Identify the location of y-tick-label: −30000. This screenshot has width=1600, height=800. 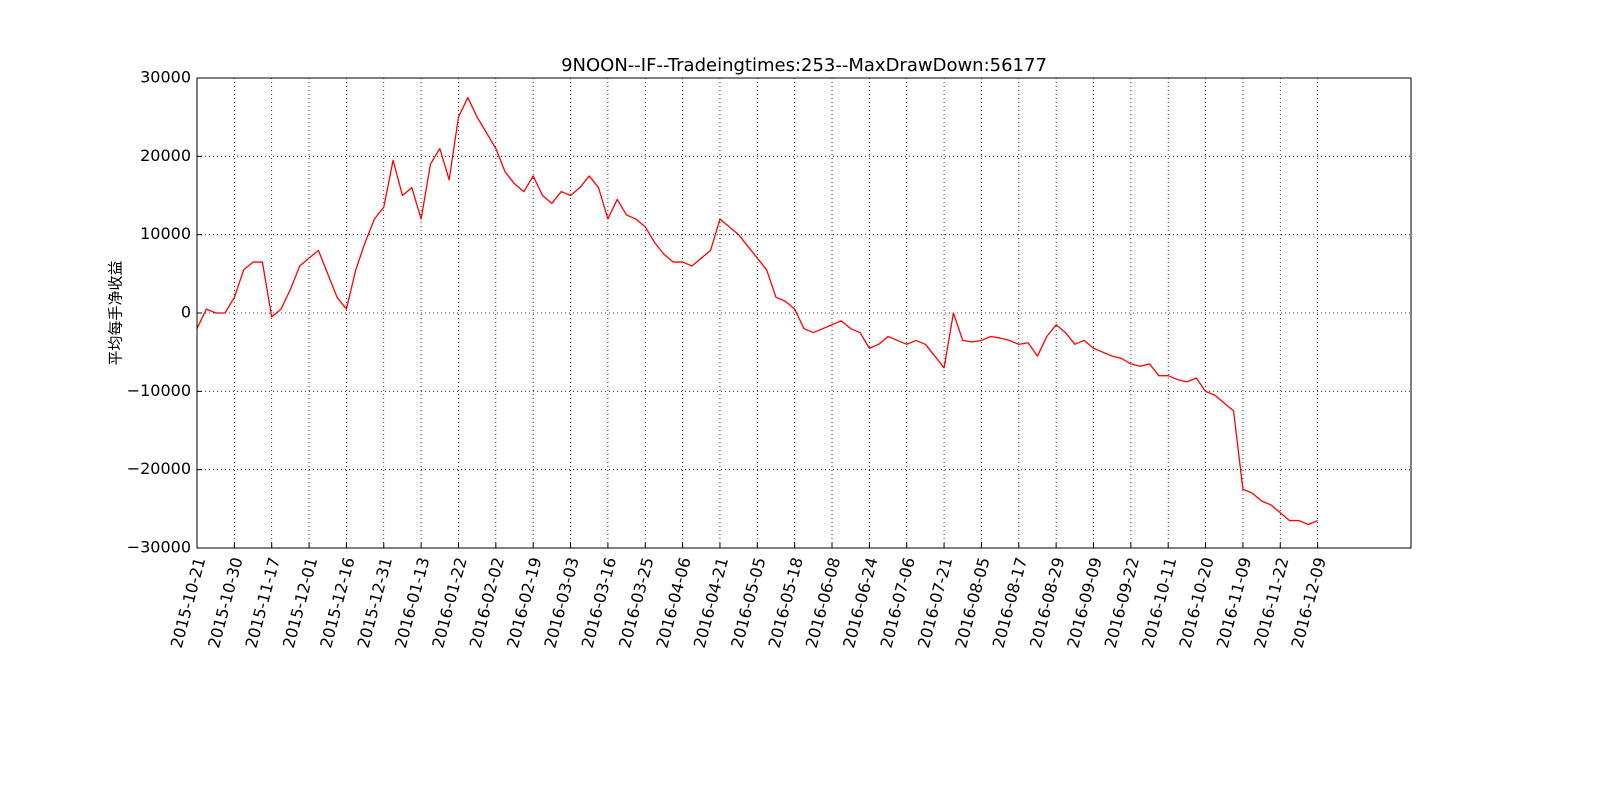
(159, 547).